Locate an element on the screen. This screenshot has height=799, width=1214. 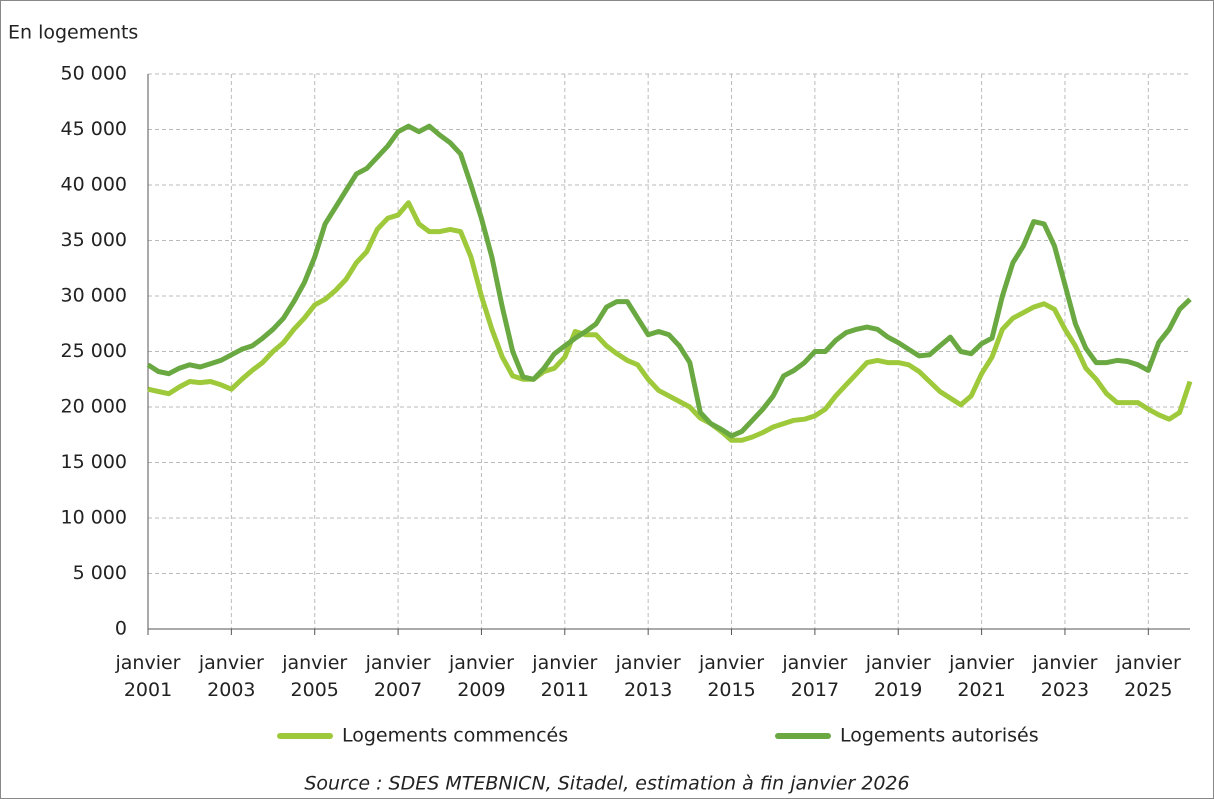
x-tick-label: janvier 2011 is located at coordinates (565, 676).